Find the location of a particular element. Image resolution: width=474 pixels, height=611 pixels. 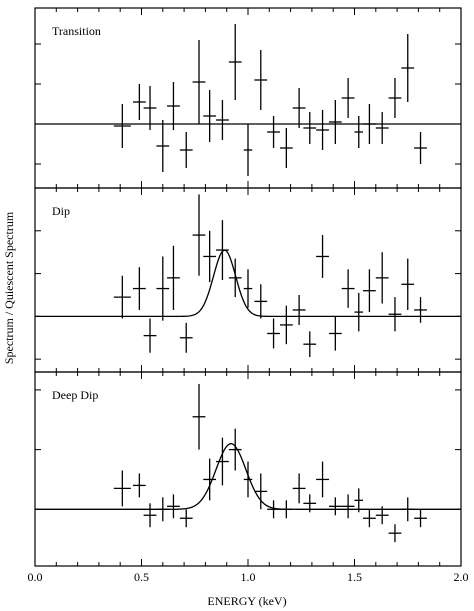

x-tick-label: 1.5 is located at coordinates (354, 577).